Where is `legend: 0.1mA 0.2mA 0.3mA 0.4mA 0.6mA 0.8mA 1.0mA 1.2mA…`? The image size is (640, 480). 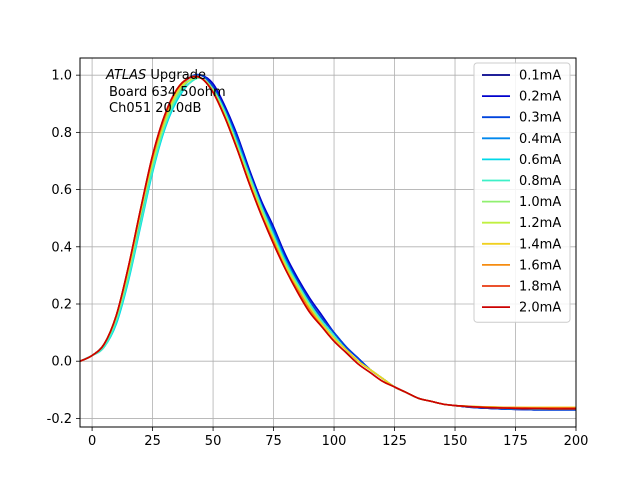 legend: 0.1mA 0.2mA 0.3mA 0.4mA 0.6mA 0.8mA 1.0mA 1.2mA… is located at coordinates (522, 192).